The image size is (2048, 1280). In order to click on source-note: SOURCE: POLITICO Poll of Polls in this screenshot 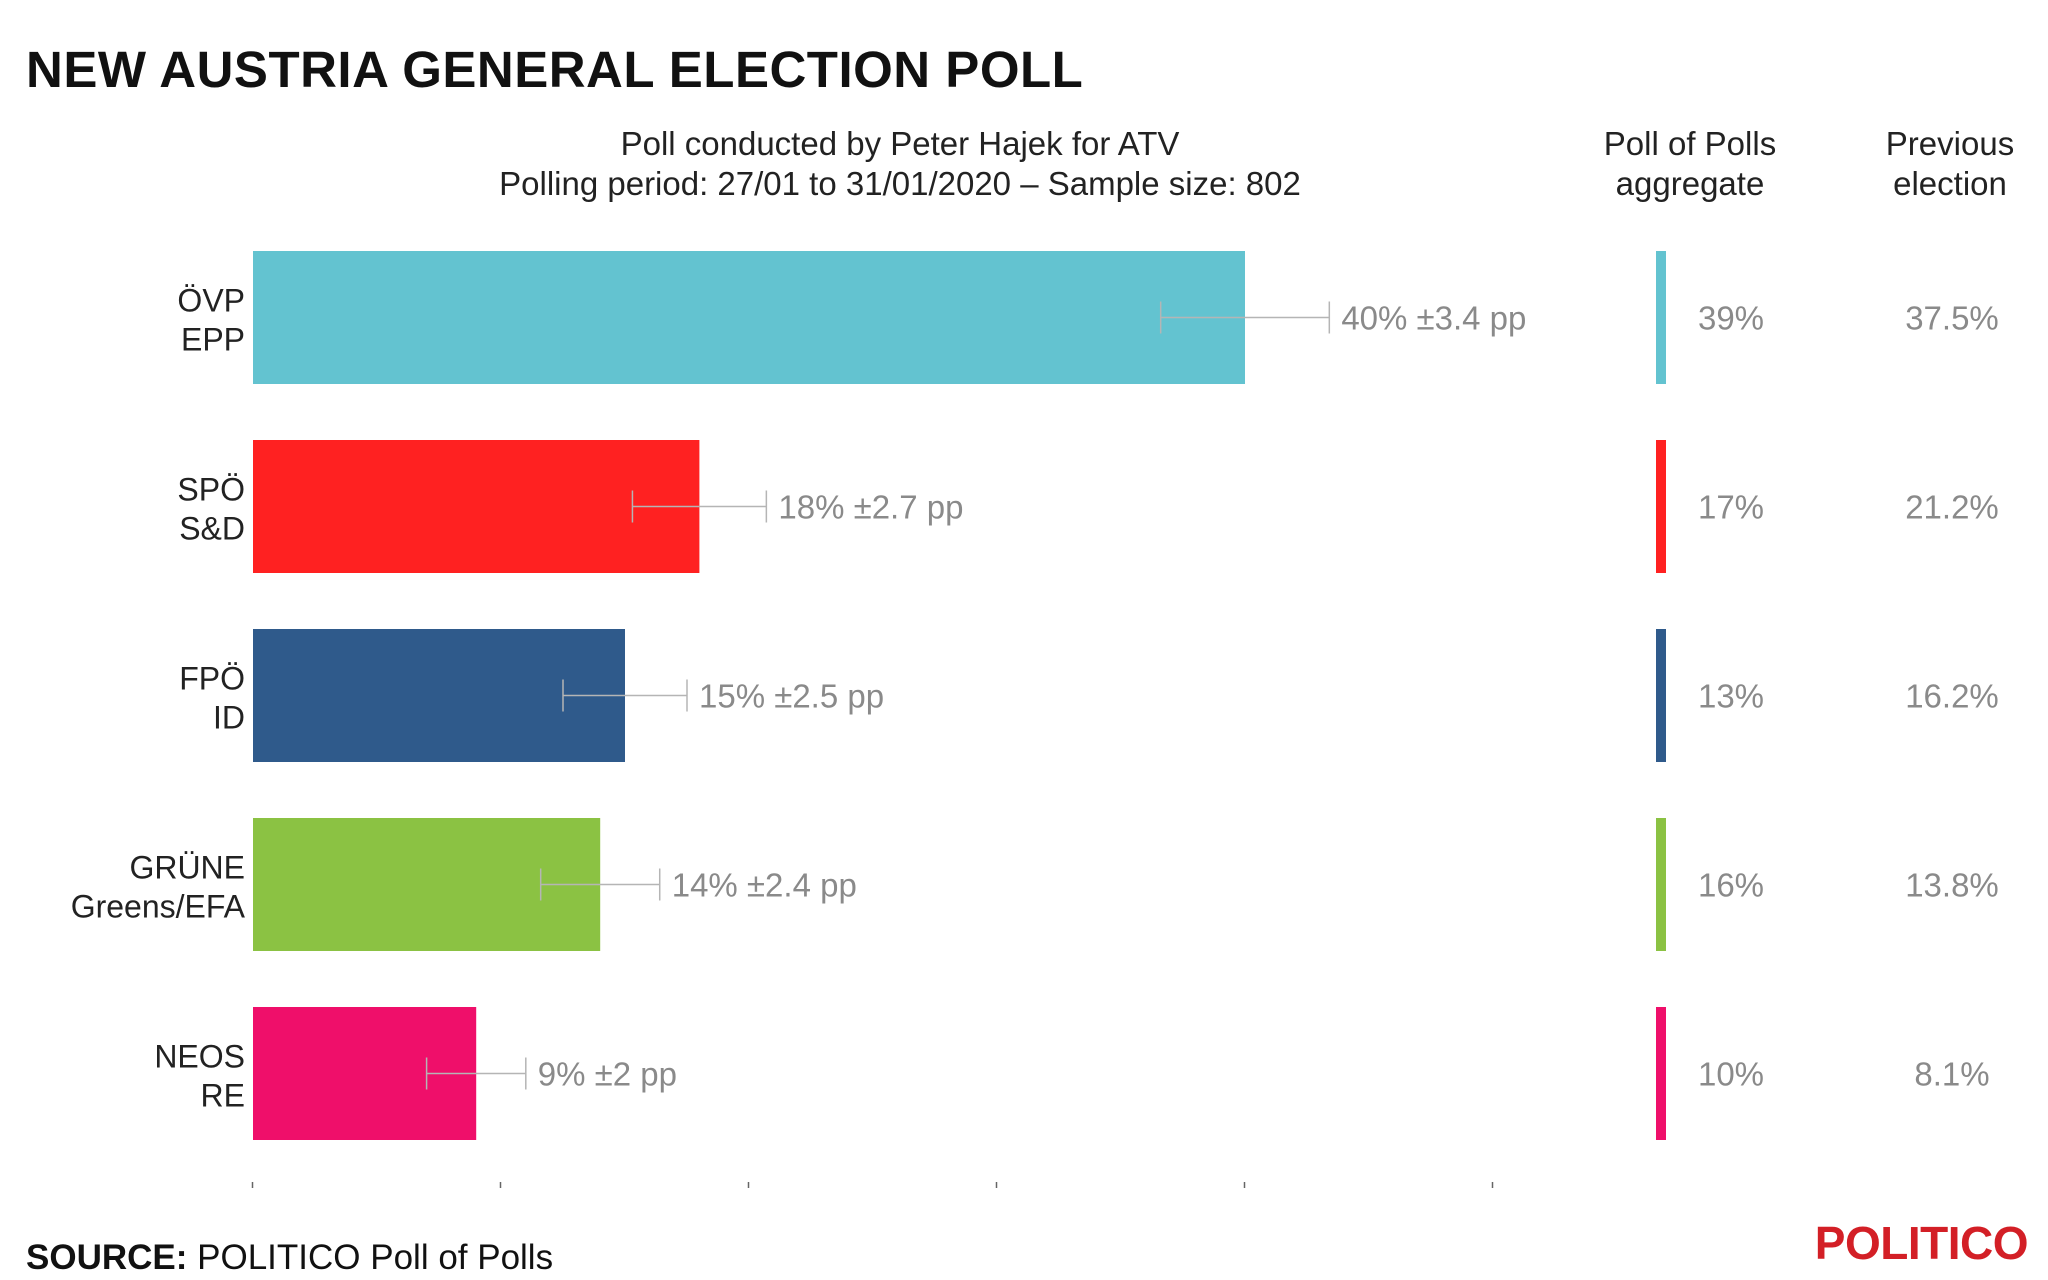, I will do `click(289, 1258)`.